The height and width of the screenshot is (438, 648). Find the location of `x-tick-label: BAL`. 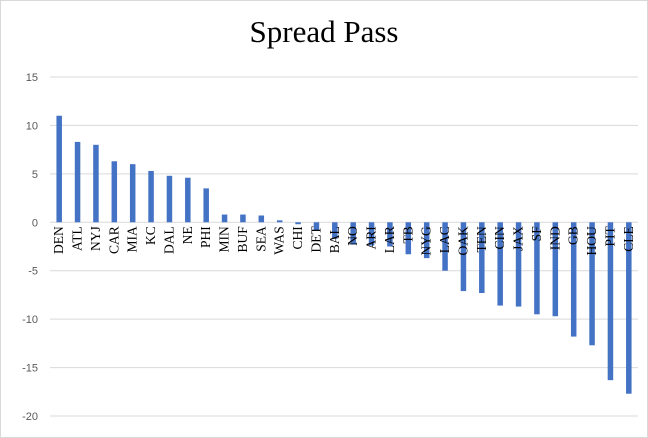

x-tick-label: BAL is located at coordinates (334, 239).